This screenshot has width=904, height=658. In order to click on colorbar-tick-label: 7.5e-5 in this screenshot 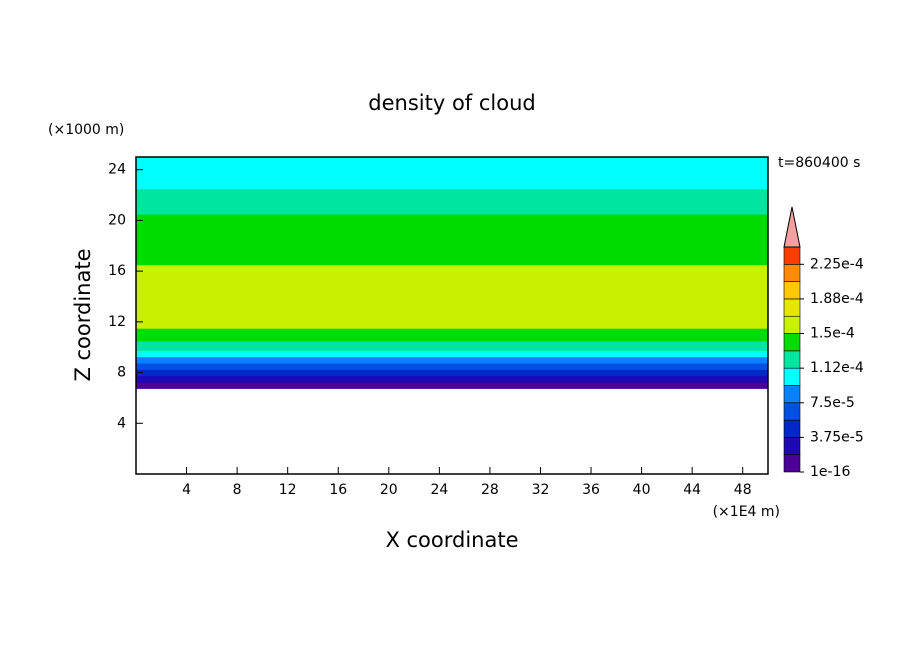, I will do `click(832, 403)`.